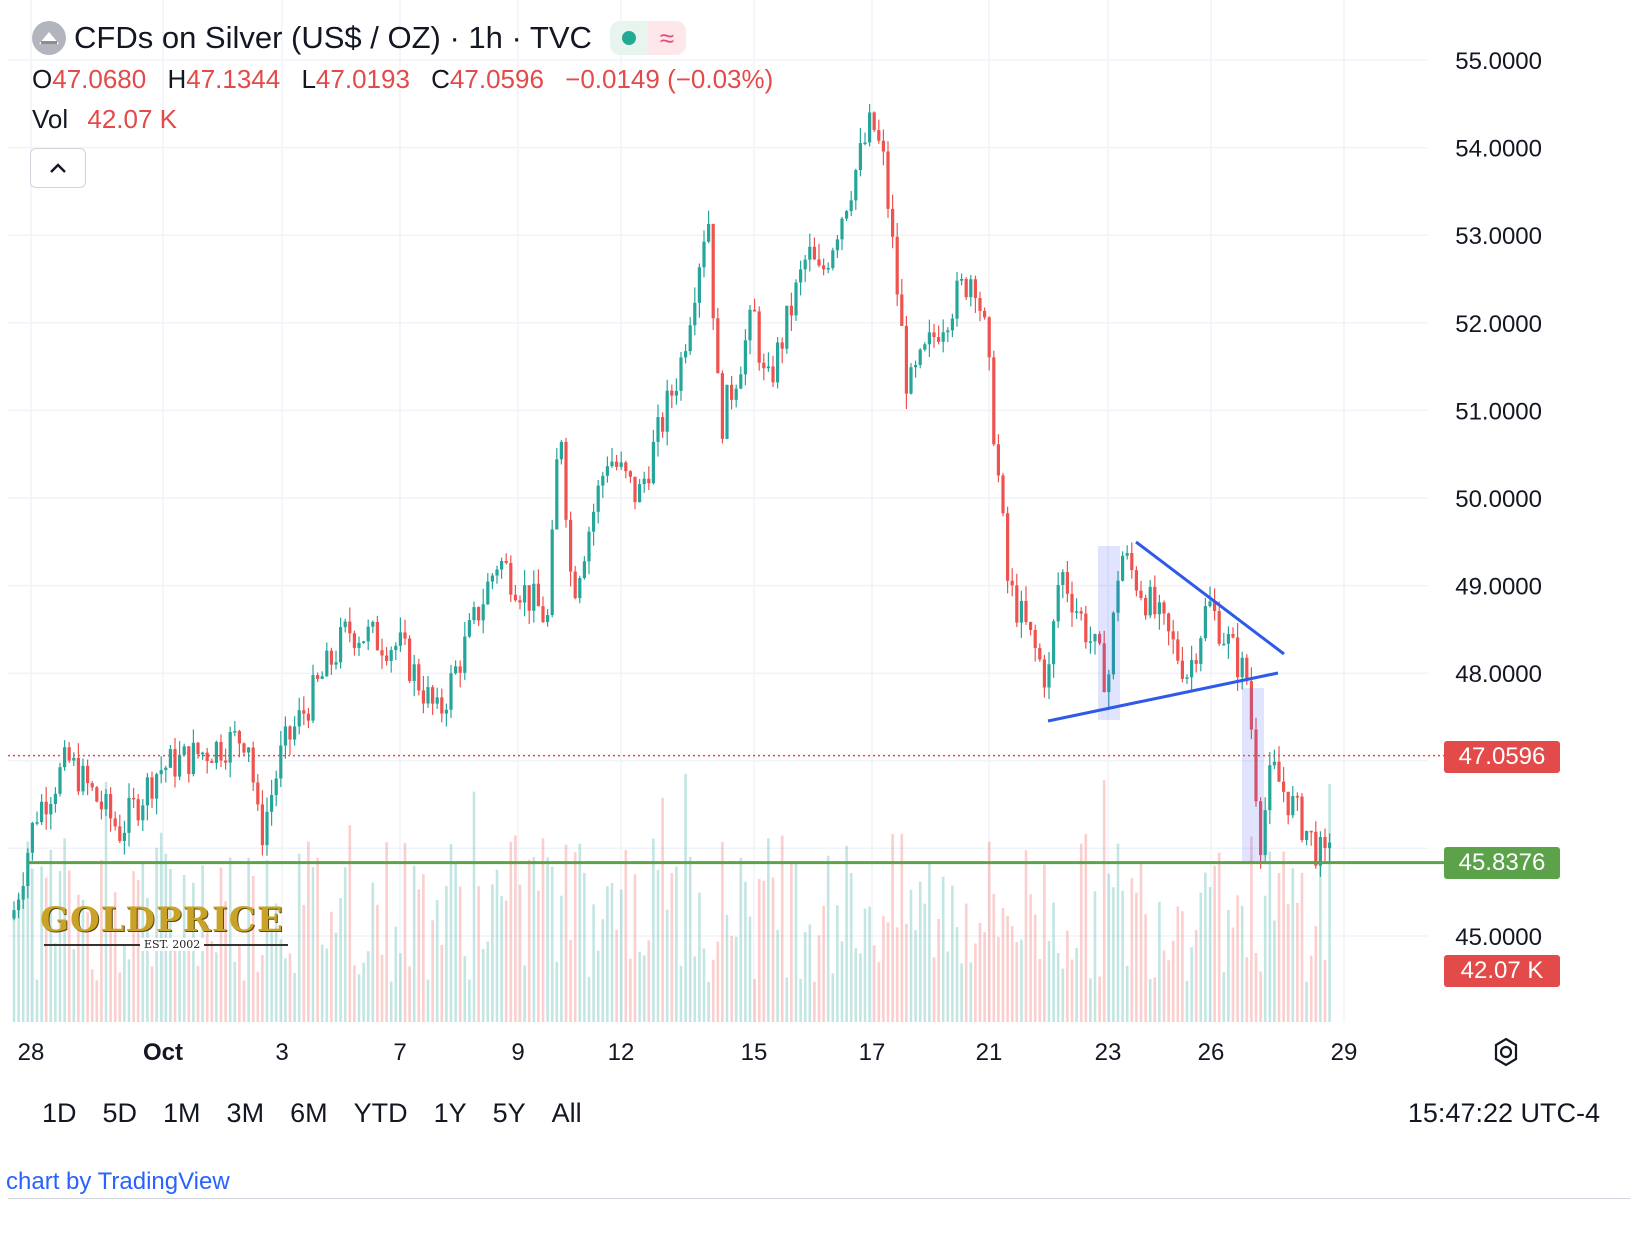 The height and width of the screenshot is (1256, 1630). What do you see at coordinates (1498, 411) in the screenshot?
I see `price-axis-label: 51.0000` at bounding box center [1498, 411].